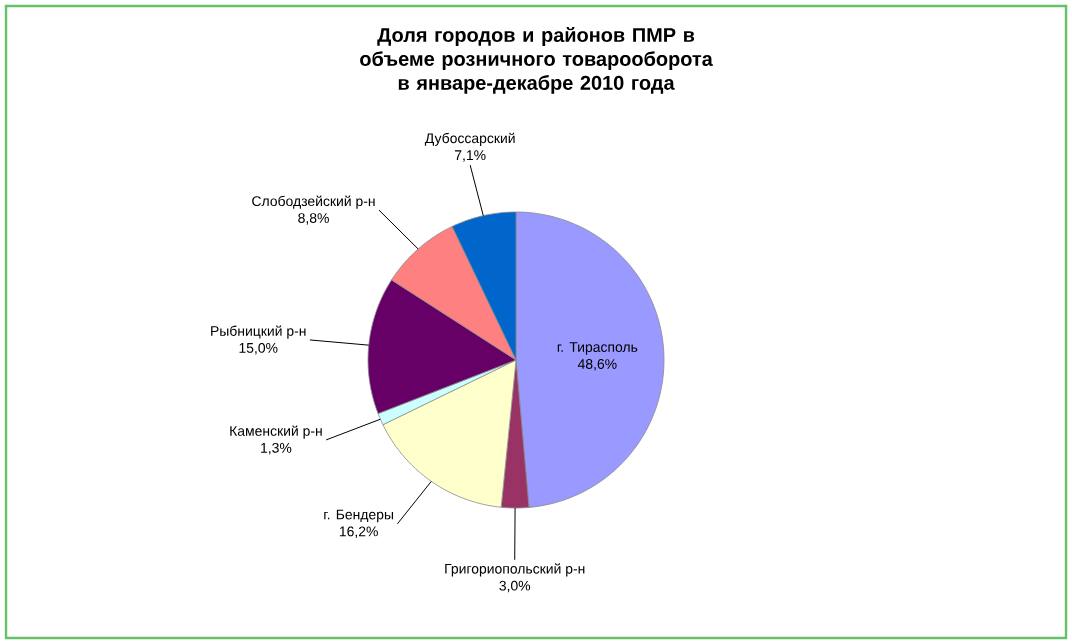 The image size is (1072, 644). What do you see at coordinates (536, 60) in the screenshot?
I see `chart-title: Доля городов и районов ПМР в объеме розничного товарооборота в январе-декабре 2010 года` at bounding box center [536, 60].